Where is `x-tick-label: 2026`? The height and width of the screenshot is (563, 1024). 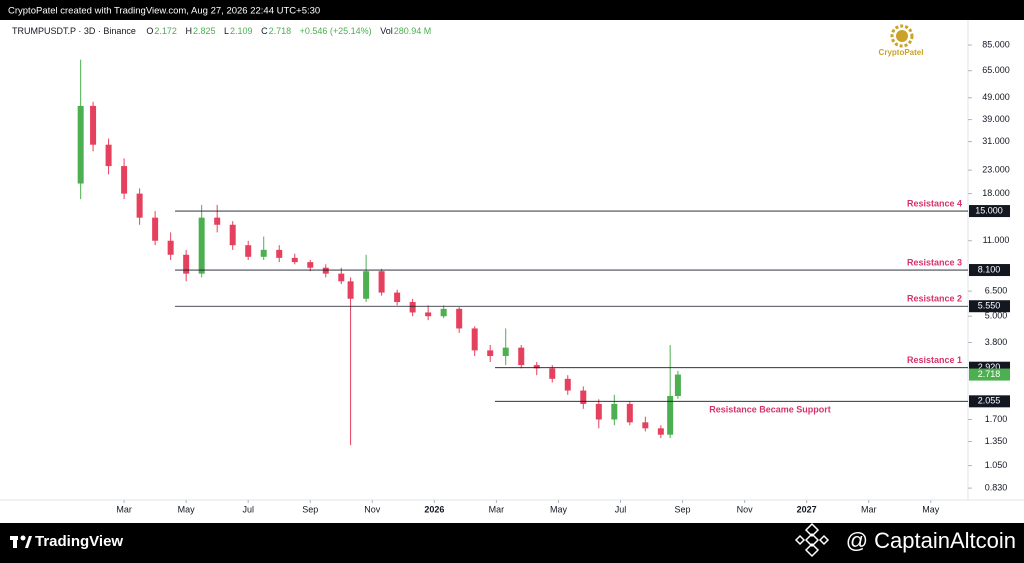
x-tick-label: 2026 is located at coordinates (434, 509).